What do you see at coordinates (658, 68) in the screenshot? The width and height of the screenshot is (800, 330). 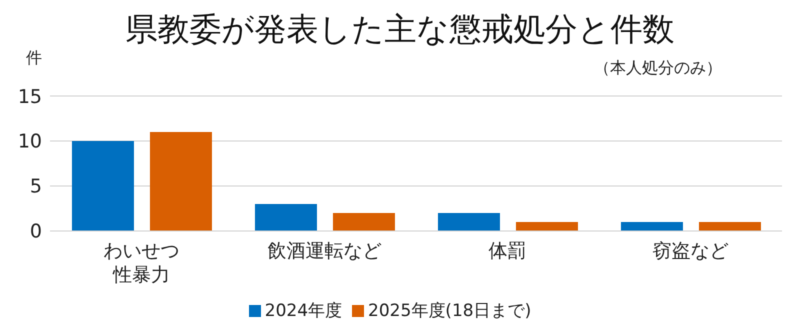 I see `chart-subtitle: （本人処分のみ）` at bounding box center [658, 68].